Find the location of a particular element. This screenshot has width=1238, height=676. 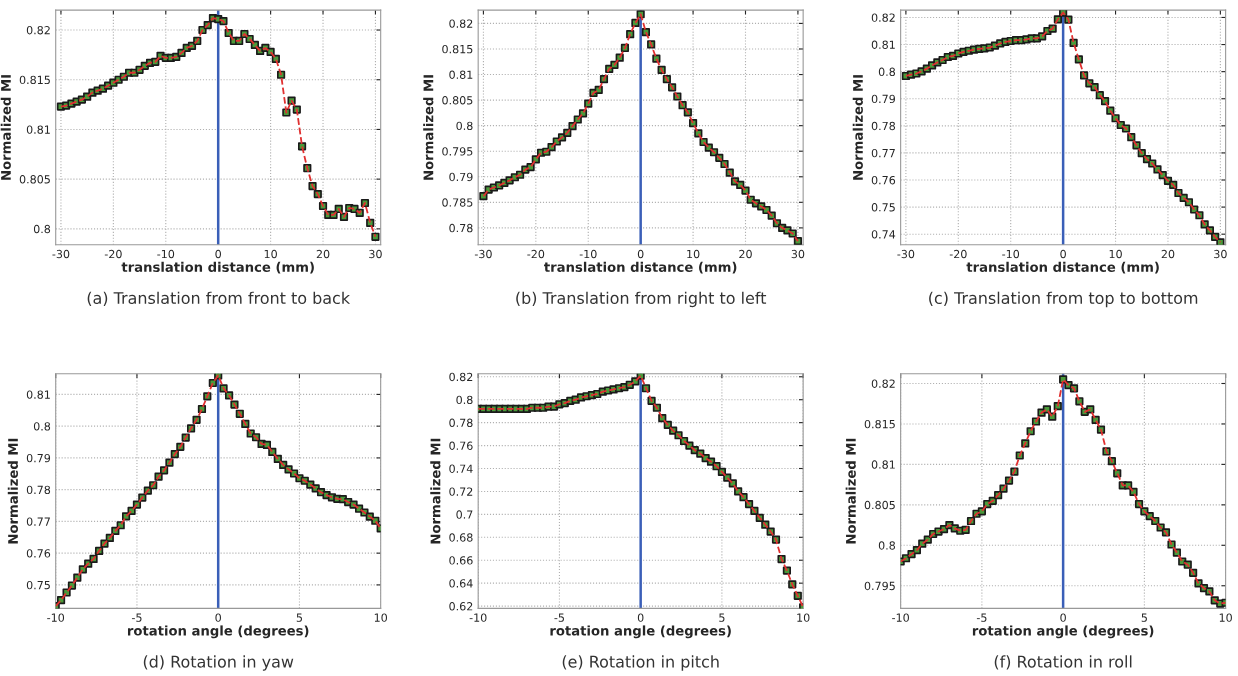

text: (a) Translation from front to back is located at coordinates (219, 298).